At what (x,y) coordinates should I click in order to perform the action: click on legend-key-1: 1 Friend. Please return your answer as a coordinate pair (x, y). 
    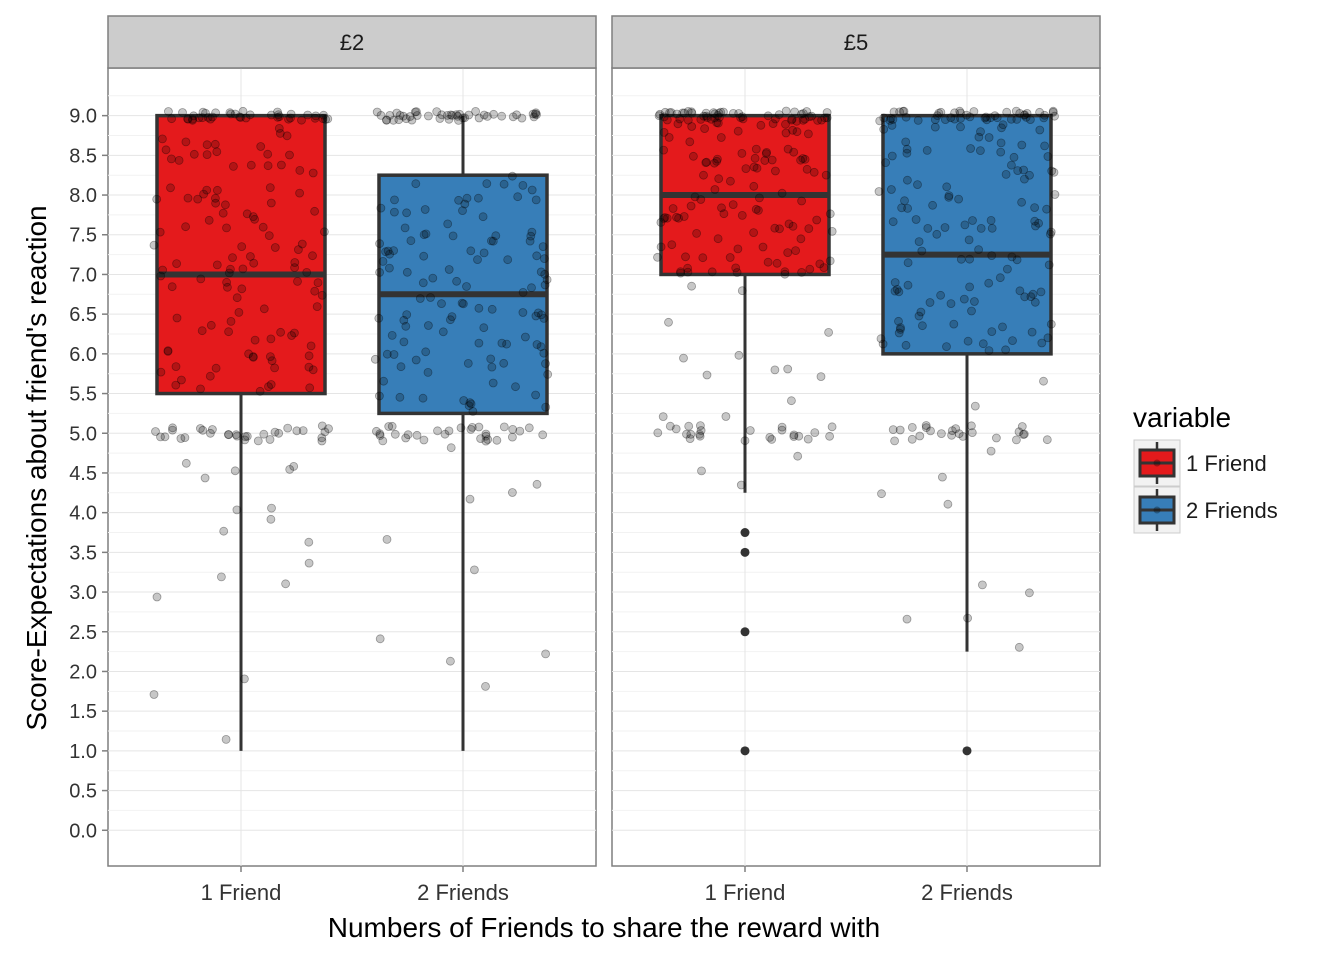
    Looking at the image, I should click on (1200, 463).